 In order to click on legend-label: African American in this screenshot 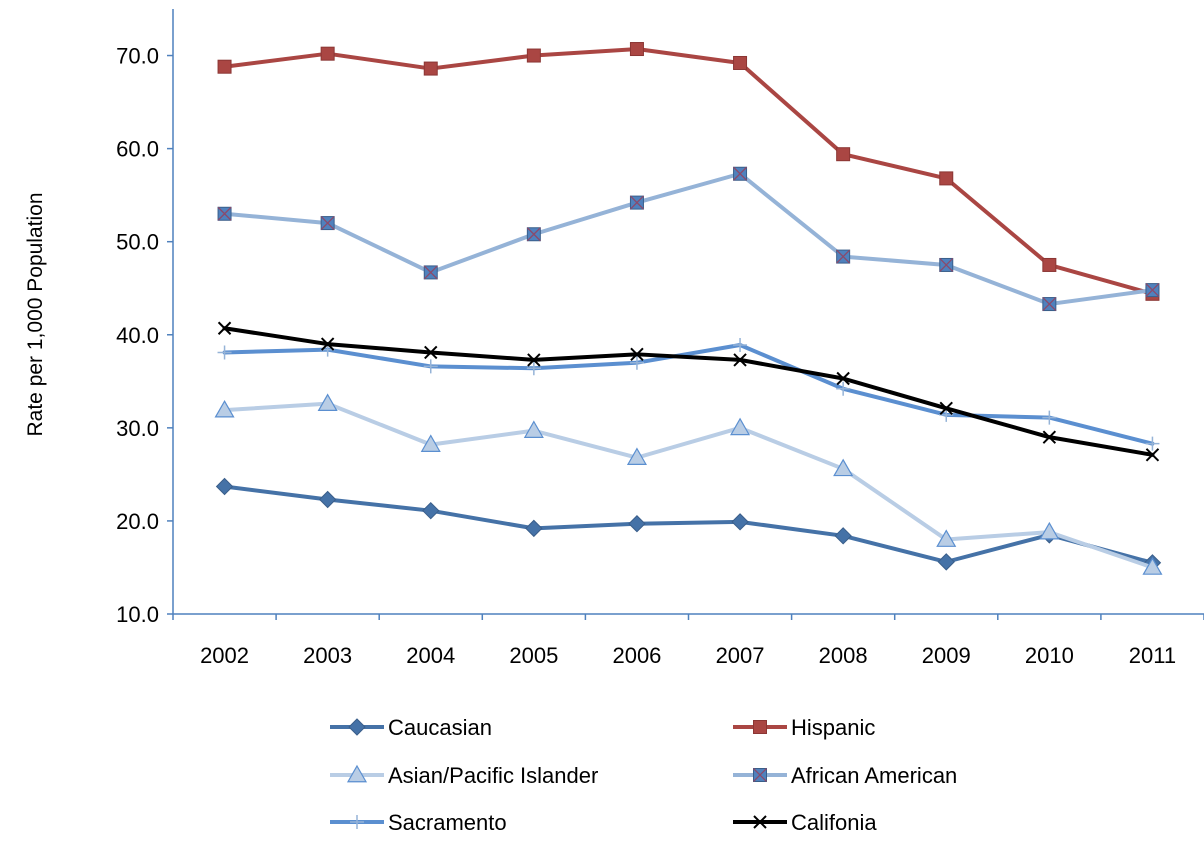, I will do `click(874, 775)`.